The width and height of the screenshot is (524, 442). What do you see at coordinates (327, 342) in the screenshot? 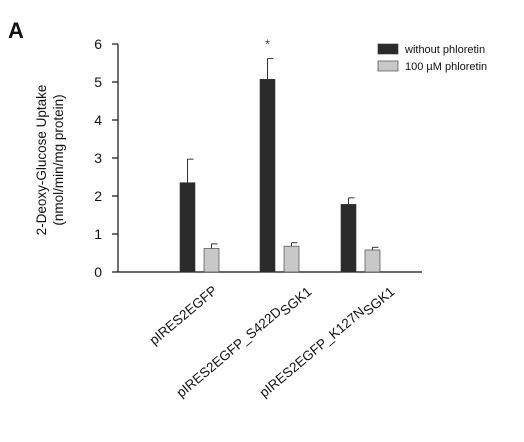
I see `x-tick-label: pIRES2EGFP_K127NSGK1` at bounding box center [327, 342].